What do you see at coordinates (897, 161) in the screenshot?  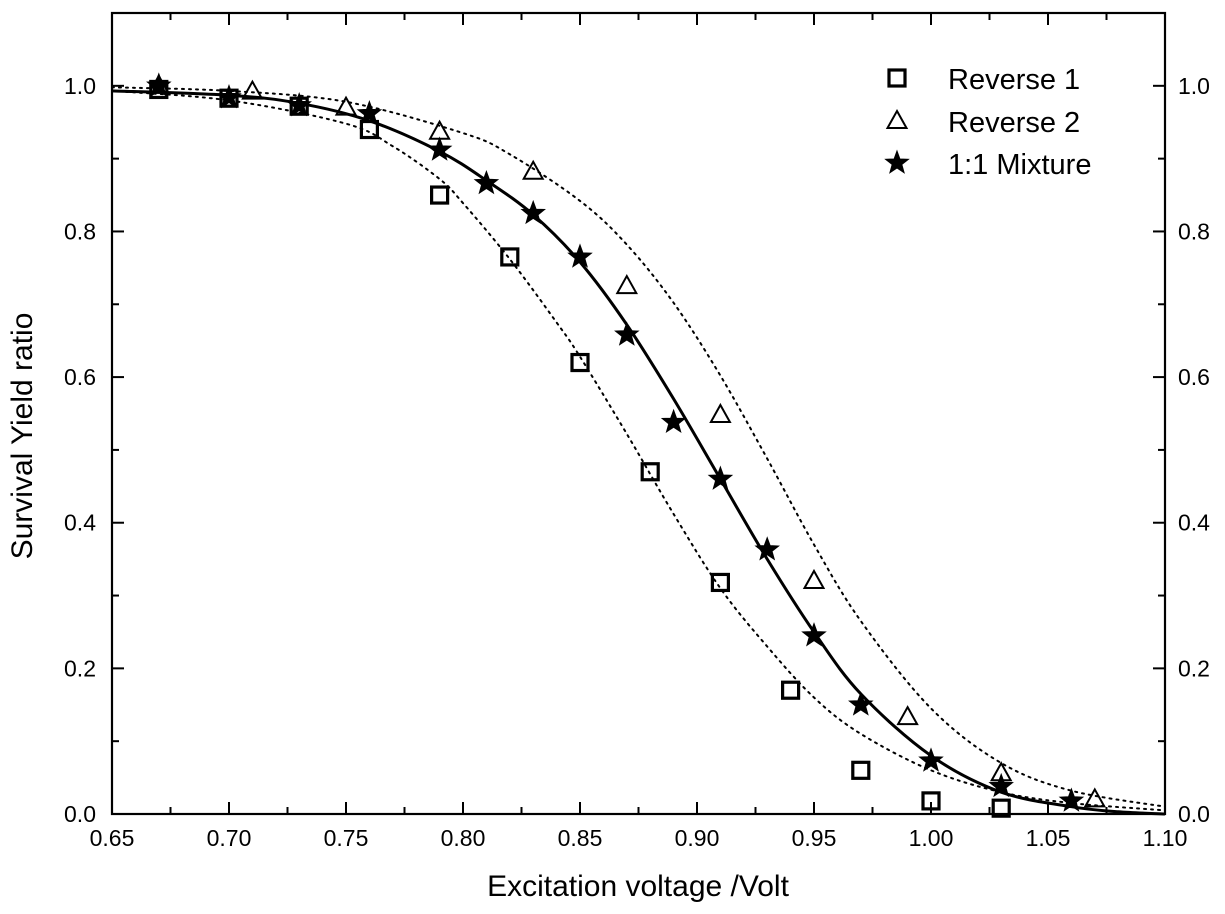 I see `legend-star-marker` at bounding box center [897, 161].